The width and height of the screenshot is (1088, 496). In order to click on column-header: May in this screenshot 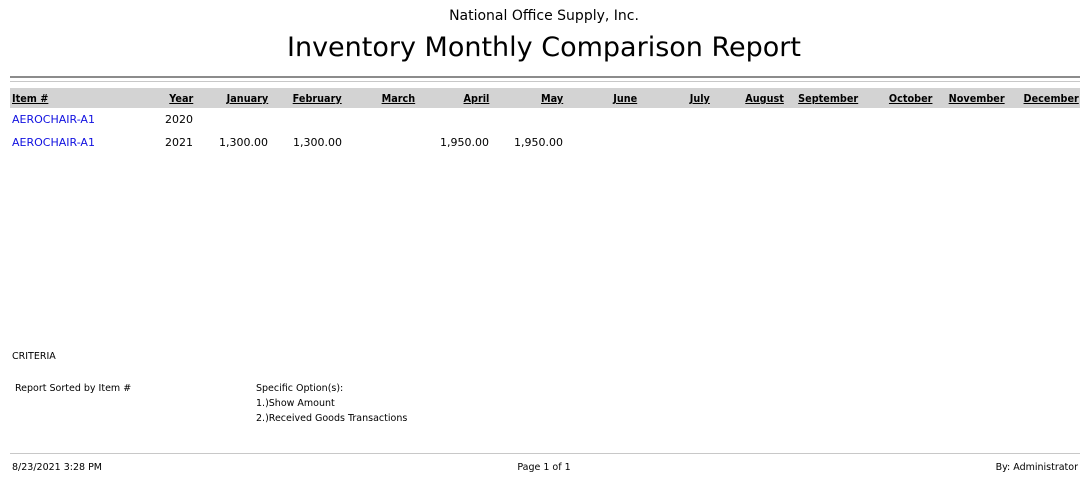, I will do `click(551, 98)`.